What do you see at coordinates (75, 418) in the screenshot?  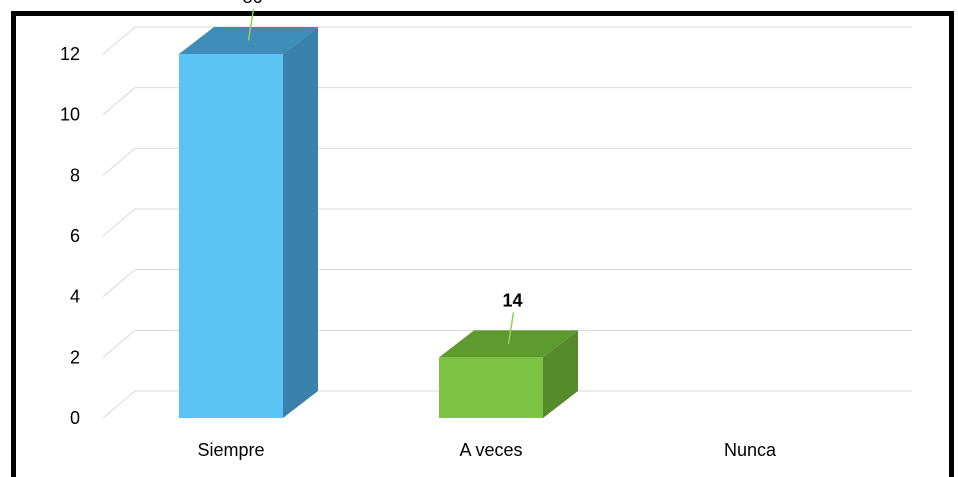 I see `y-tick-label: 0` at bounding box center [75, 418].